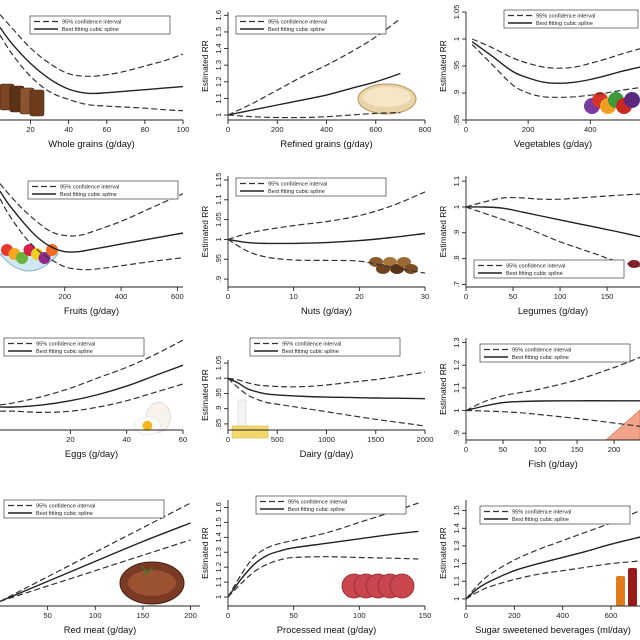 Image resolution: width=640 pixels, height=640 pixels. Describe the element at coordinates (250, 419) in the screenshot. I see `dairy-illustration` at that location.